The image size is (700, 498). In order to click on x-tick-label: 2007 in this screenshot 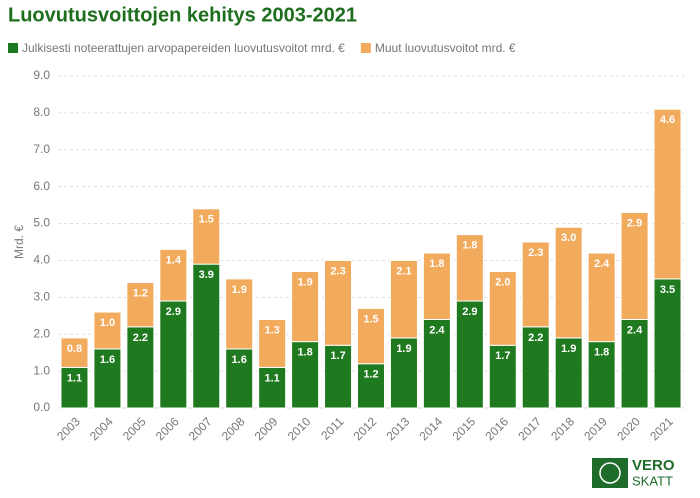, I will do `click(200, 428)`.